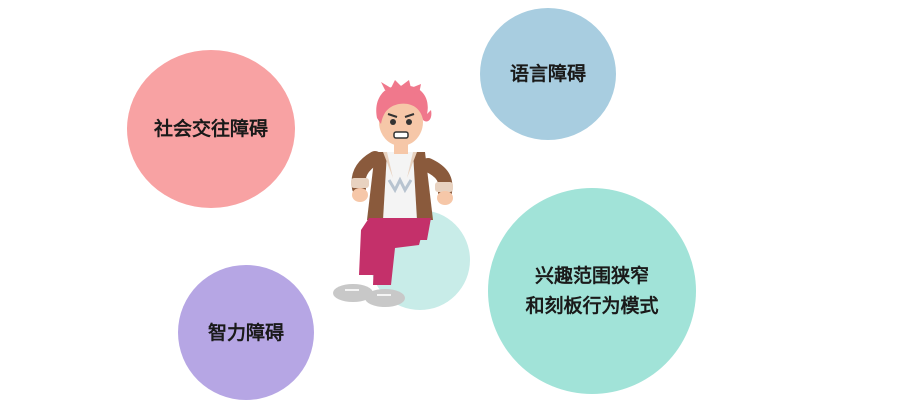  I want to click on left-eye, so click(393, 122).